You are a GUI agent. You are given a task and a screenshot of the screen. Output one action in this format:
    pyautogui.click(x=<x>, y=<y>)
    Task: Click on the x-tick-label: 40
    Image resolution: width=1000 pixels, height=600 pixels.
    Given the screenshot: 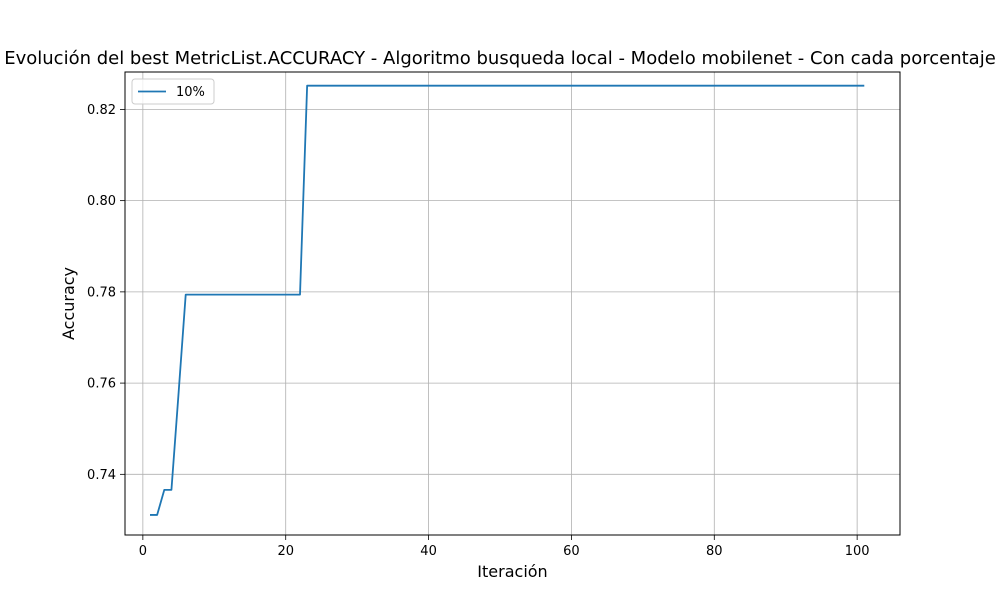 What is the action you would take?
    pyautogui.click(x=428, y=551)
    